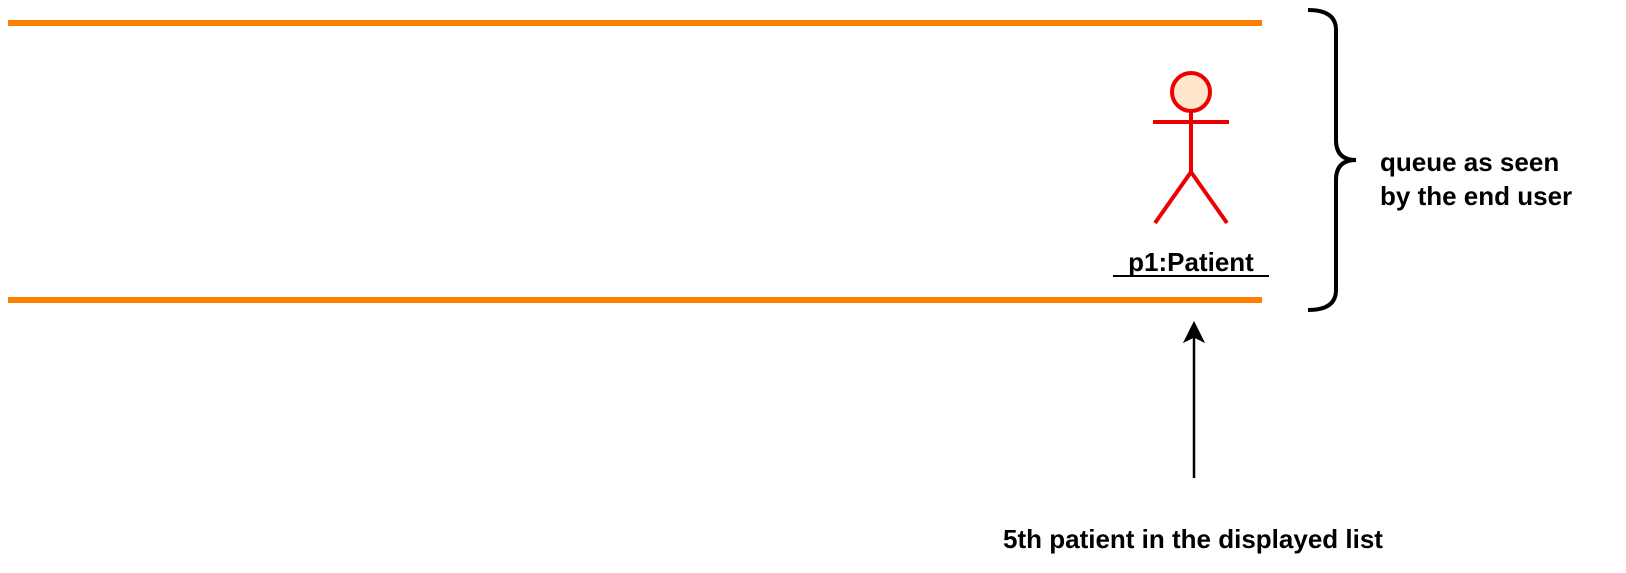 This screenshot has height=573, width=1626. What do you see at coordinates (1191, 92) in the screenshot?
I see `actor-head` at bounding box center [1191, 92].